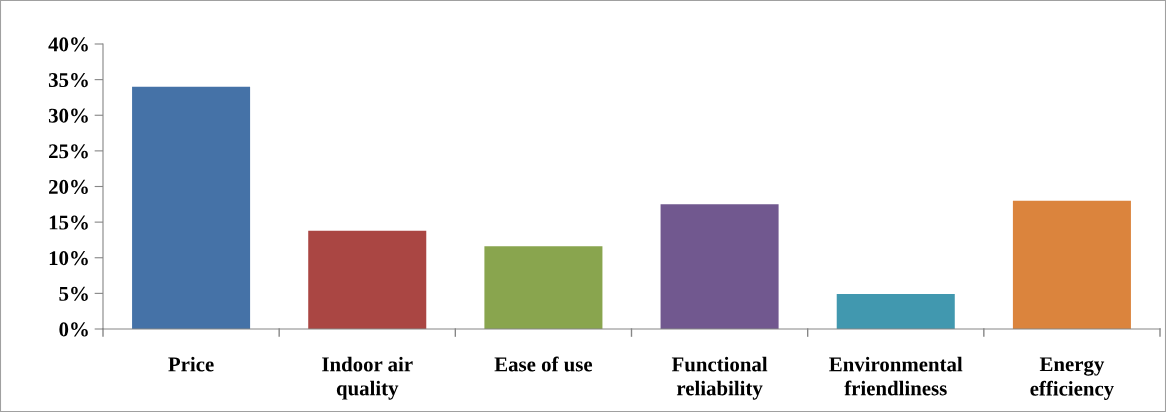  I want to click on x-tick-label: Environmental friendliness, so click(896, 376).